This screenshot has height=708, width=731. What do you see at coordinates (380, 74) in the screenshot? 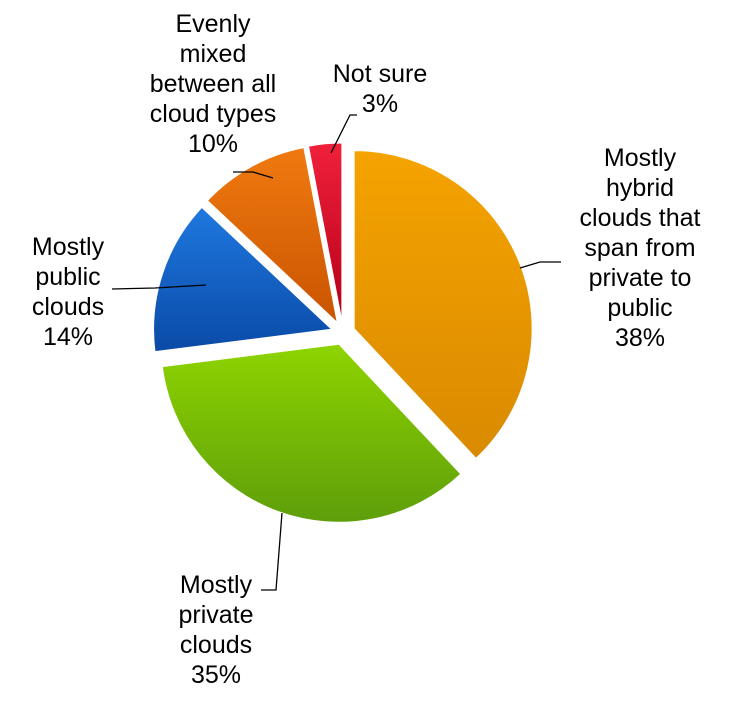
I see `slice-label-line: Not sure` at bounding box center [380, 74].